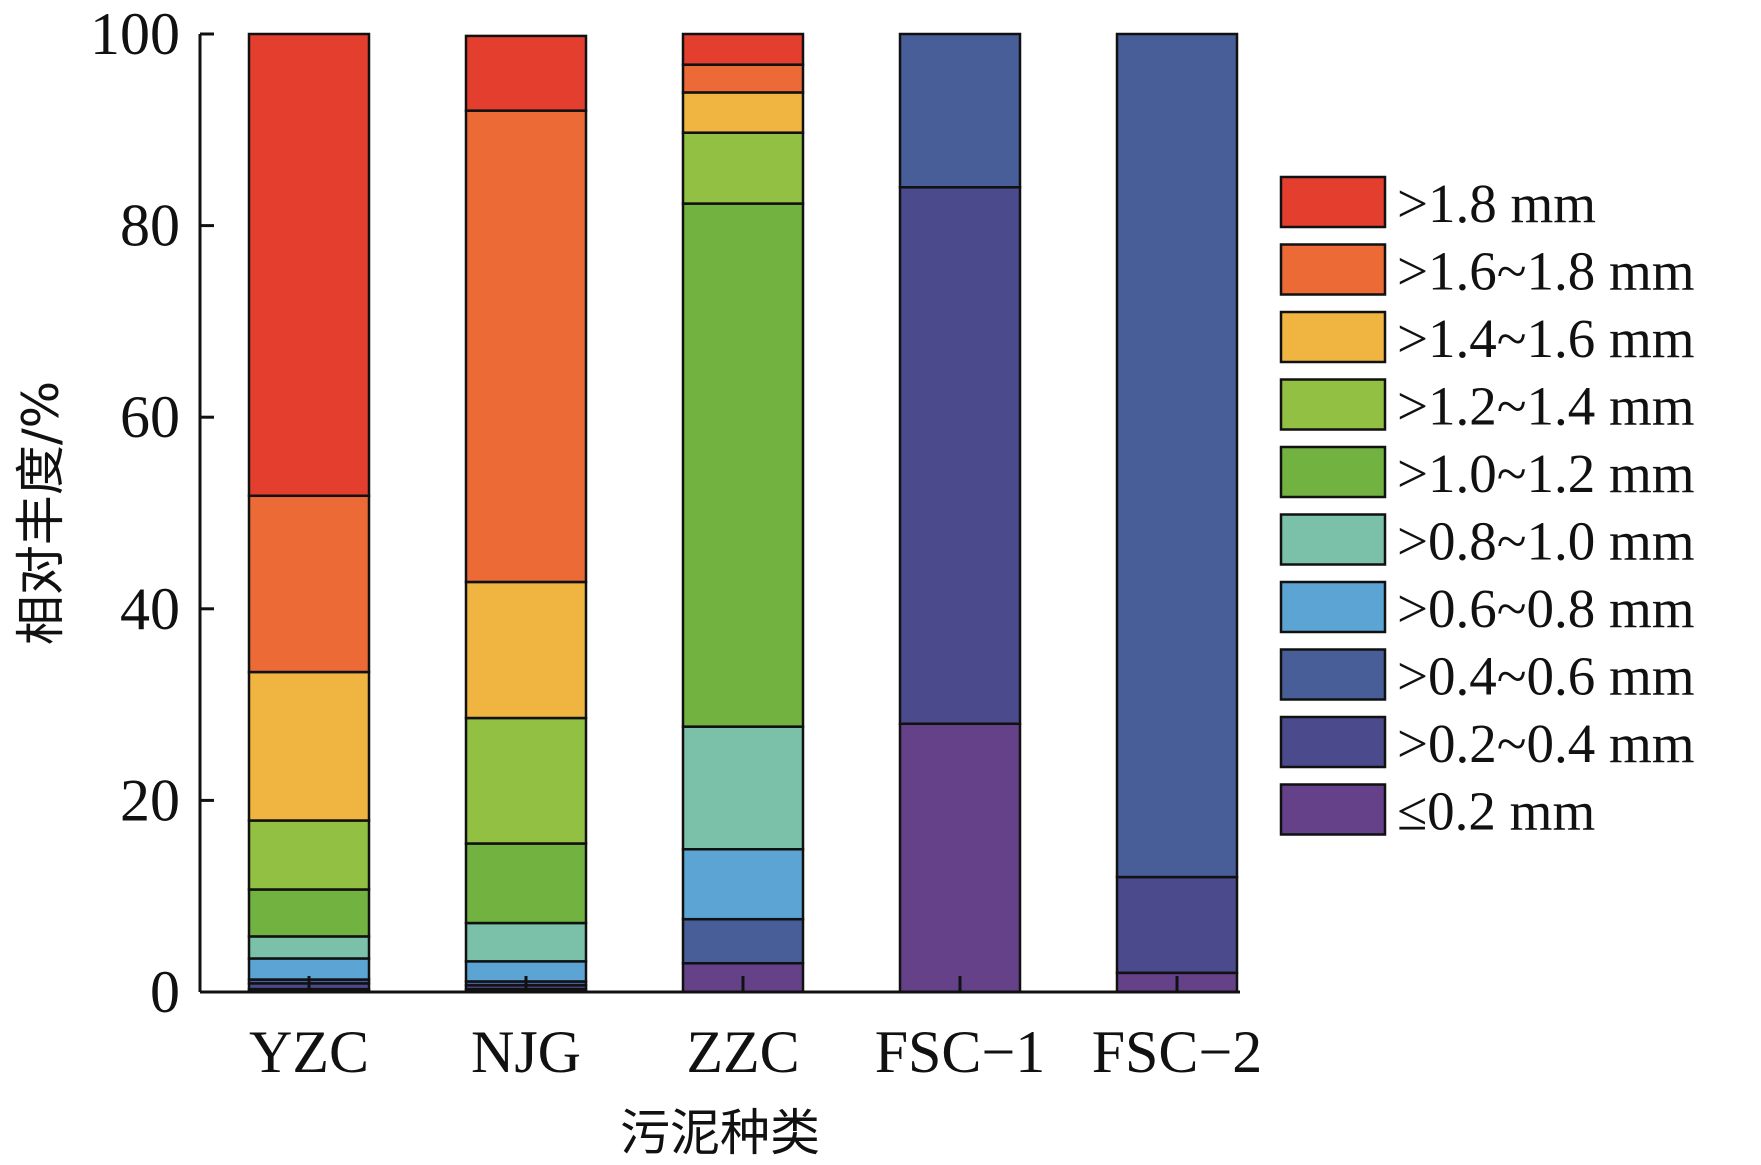  Describe the element at coordinates (150, 226) in the screenshot. I see `y-tick-label: 80` at that location.